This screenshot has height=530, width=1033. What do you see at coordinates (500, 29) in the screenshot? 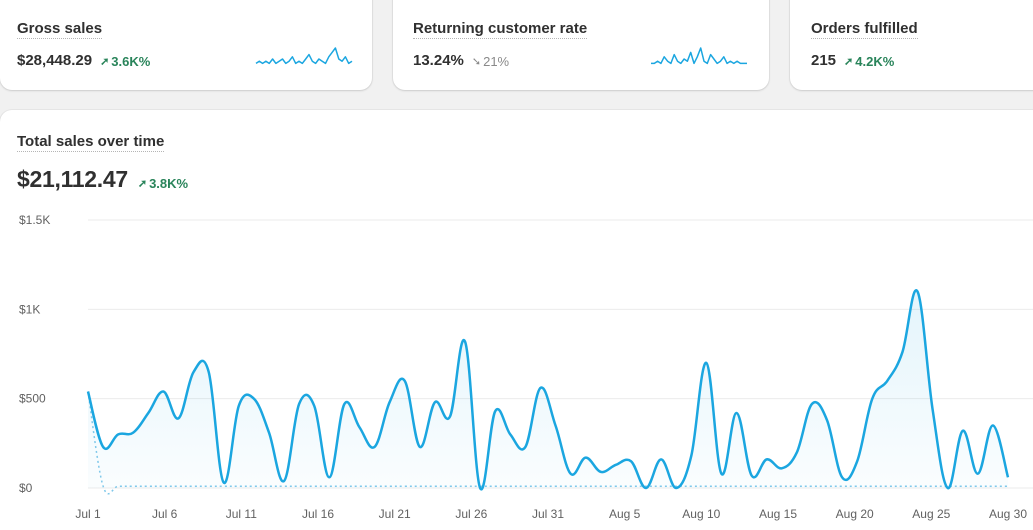
I see `metric-title: Returning customer rate` at bounding box center [500, 29].